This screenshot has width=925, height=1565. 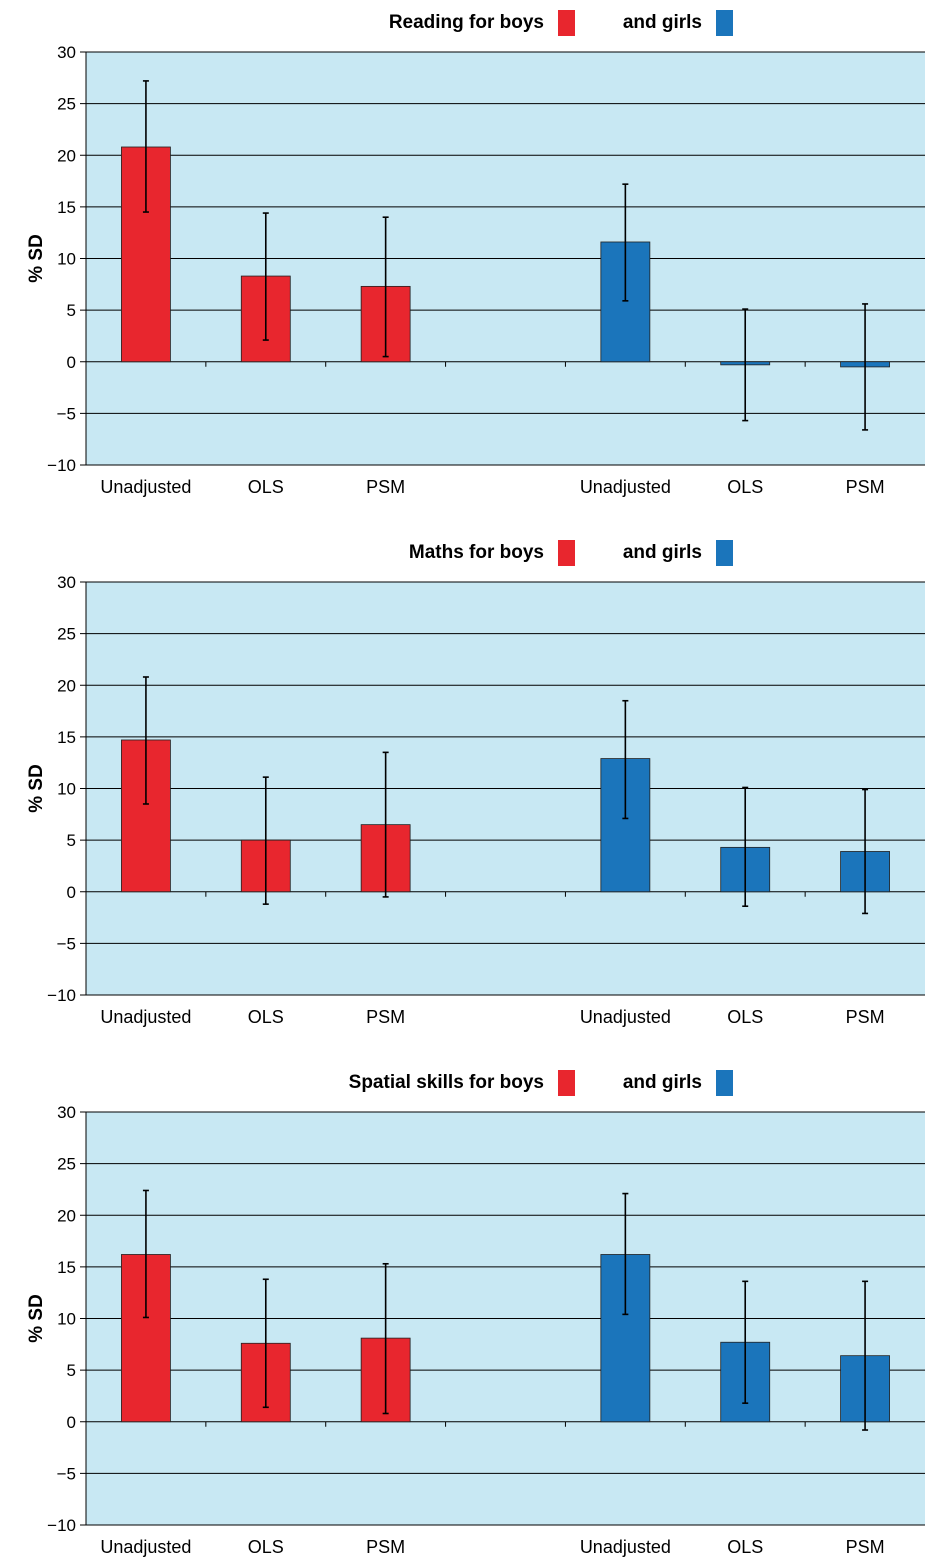 What do you see at coordinates (476, 552) in the screenshot?
I see `chart-title: Maths for boys` at bounding box center [476, 552].